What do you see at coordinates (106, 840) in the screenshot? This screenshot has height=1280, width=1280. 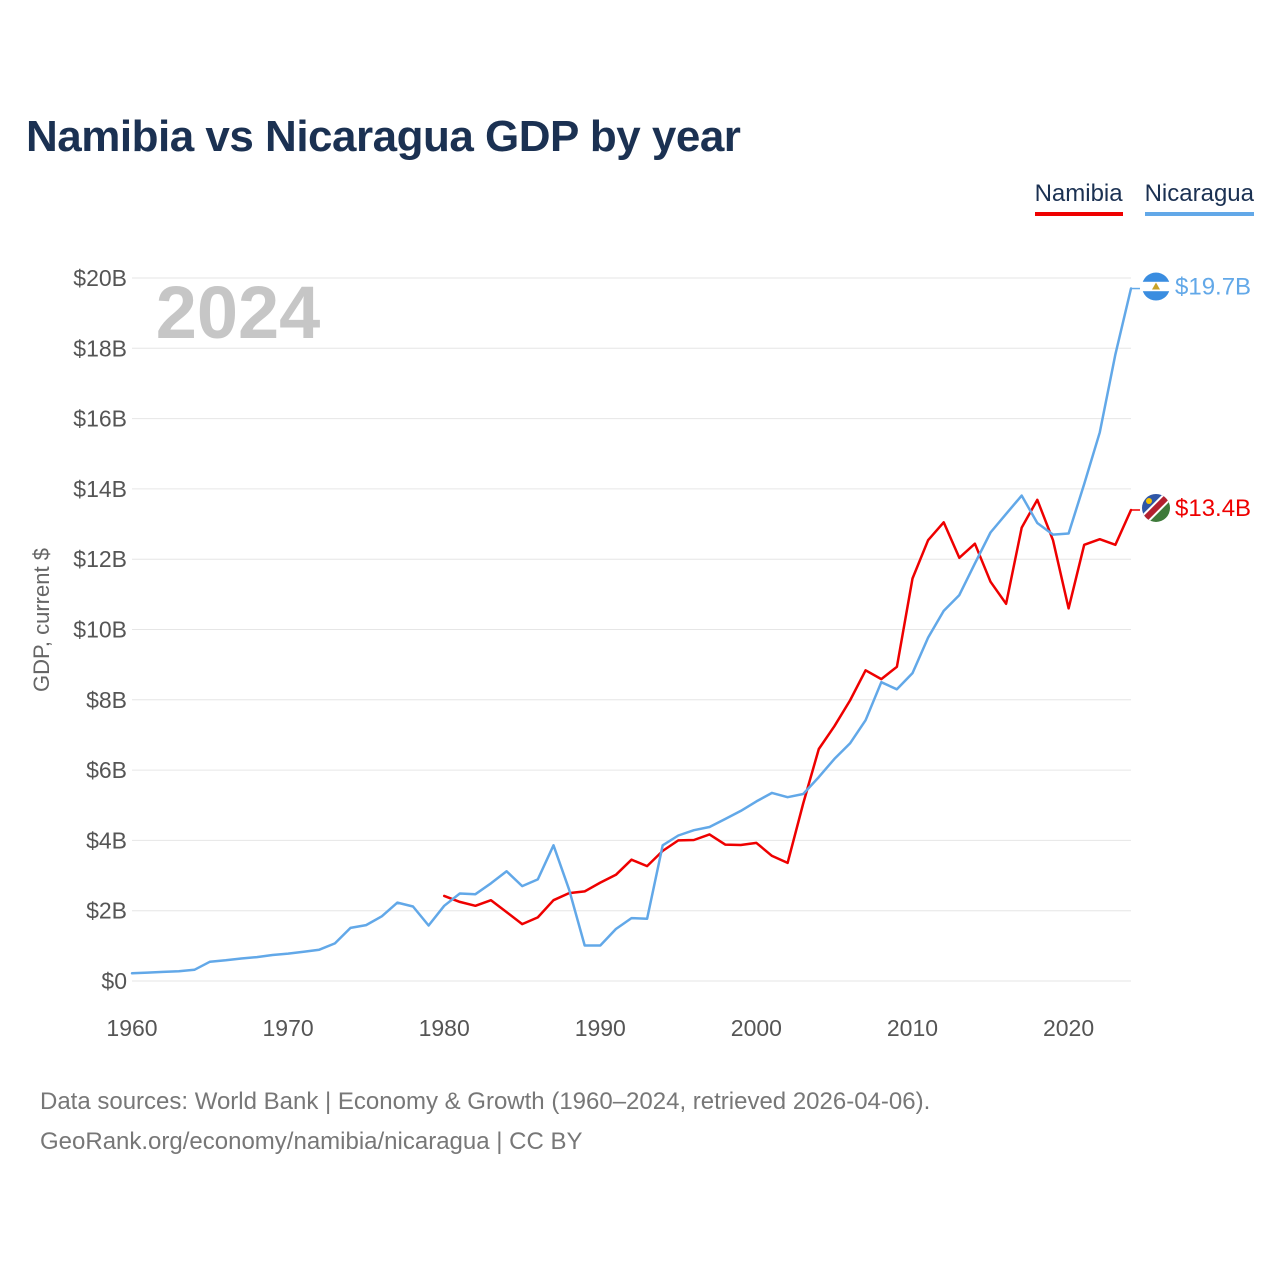 I see `y-tick-label: $4B` at bounding box center [106, 840].